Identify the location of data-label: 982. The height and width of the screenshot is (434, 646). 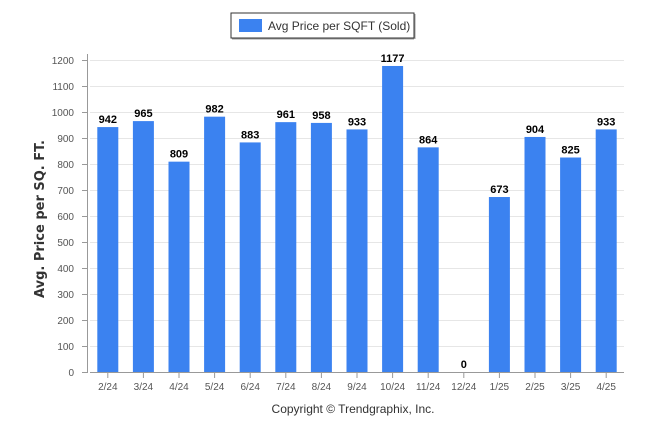
(214, 110).